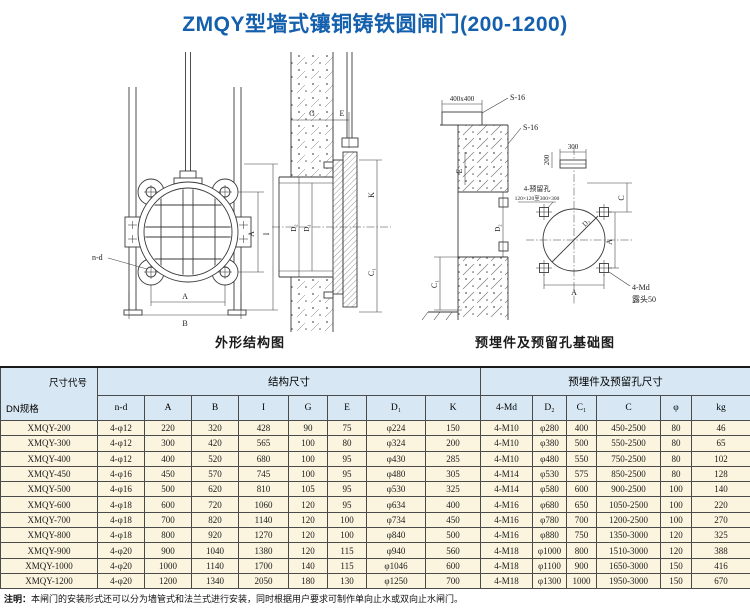  What do you see at coordinates (49, 550) in the screenshot?
I see `row-model: XMQY-900` at bounding box center [49, 550].